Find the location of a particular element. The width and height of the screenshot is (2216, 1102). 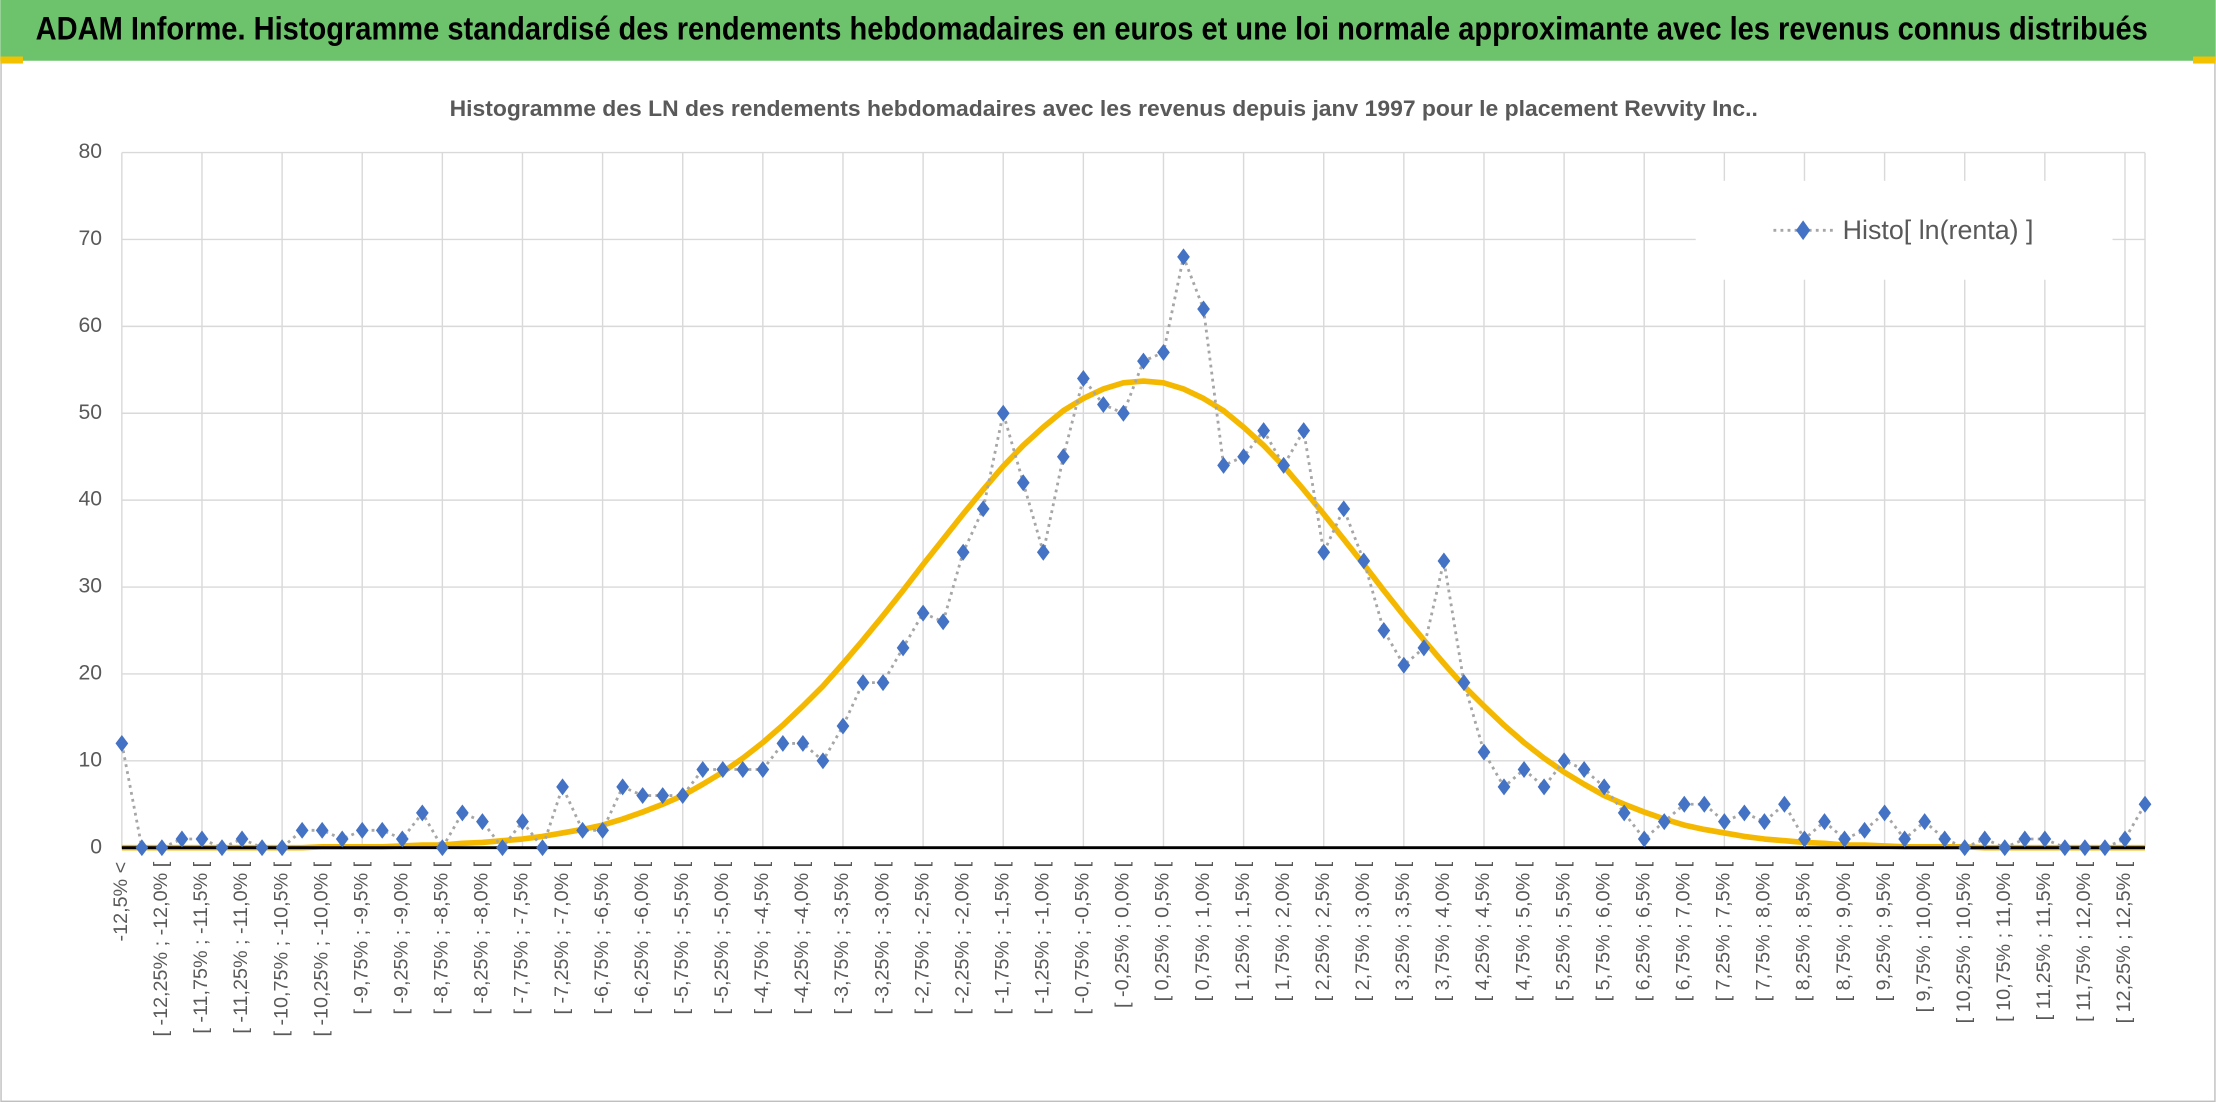

x-tick-label: [ 3,25% ; 3,5% [ is located at coordinates (1403, 931).